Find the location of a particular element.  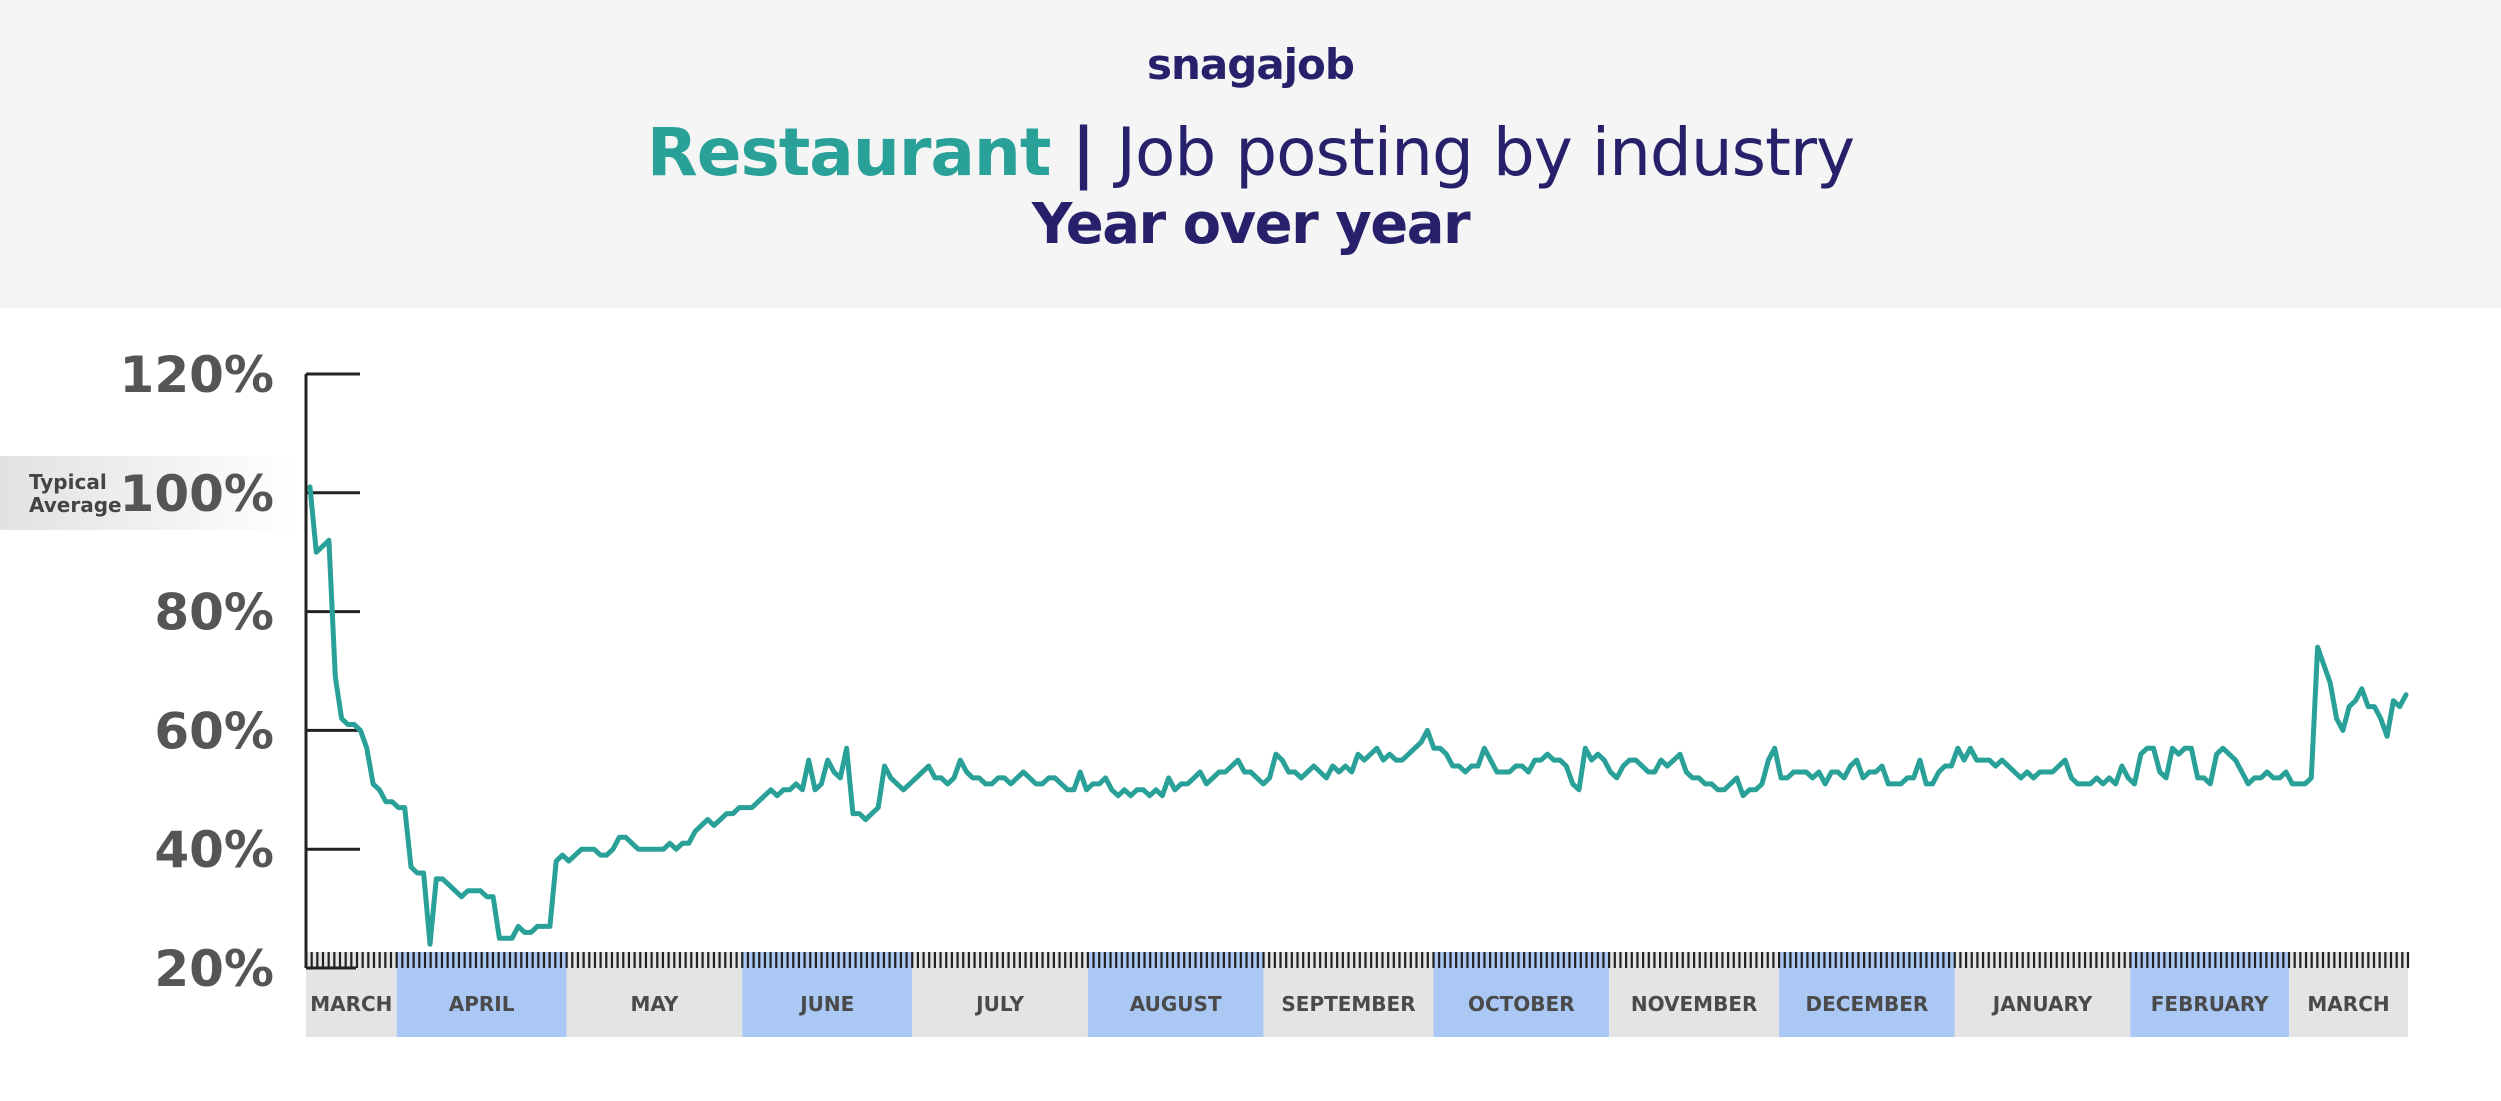

y-tick-label: 40% is located at coordinates (214, 850).